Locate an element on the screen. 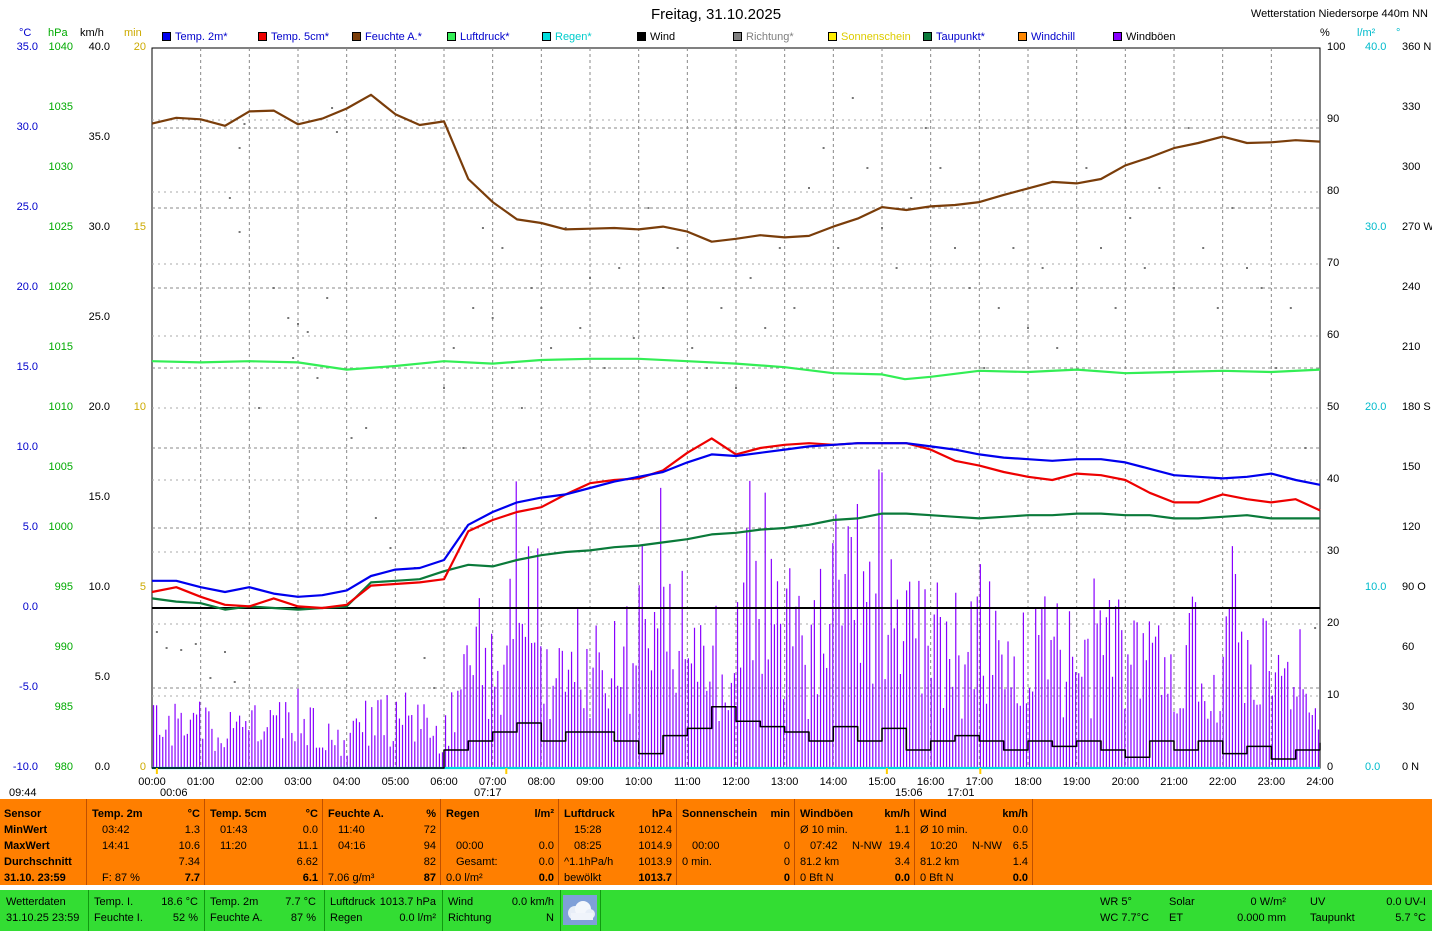 This screenshot has height=931, width=1432. cloudy-icon is located at coordinates (580, 910).